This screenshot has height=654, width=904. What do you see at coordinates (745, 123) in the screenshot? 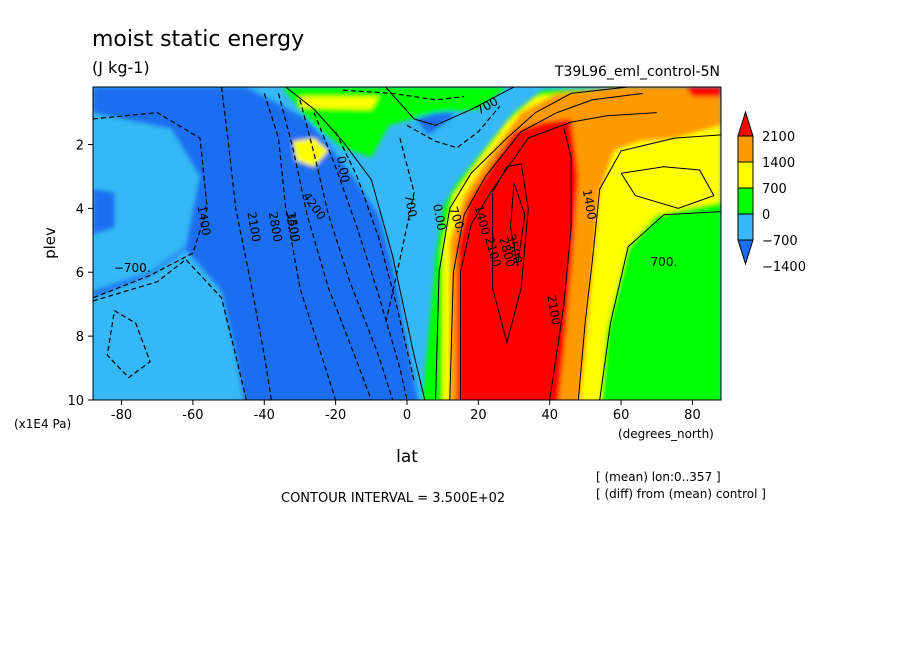
I see `colorbar-extend-top` at bounding box center [745, 123].